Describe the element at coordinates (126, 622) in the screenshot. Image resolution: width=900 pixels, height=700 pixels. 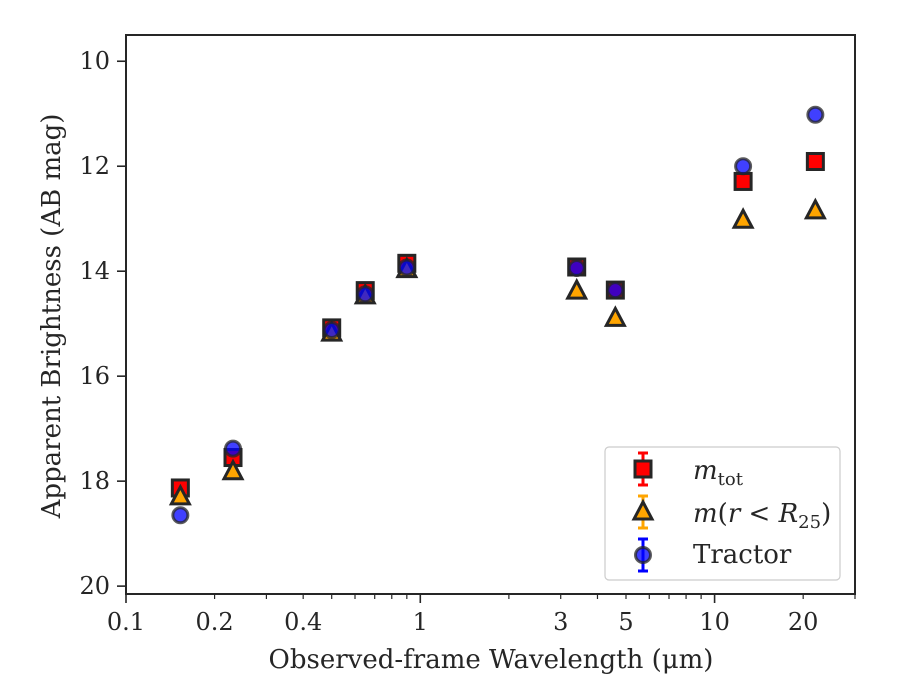
I see `x-tick-label: 0.1` at that location.